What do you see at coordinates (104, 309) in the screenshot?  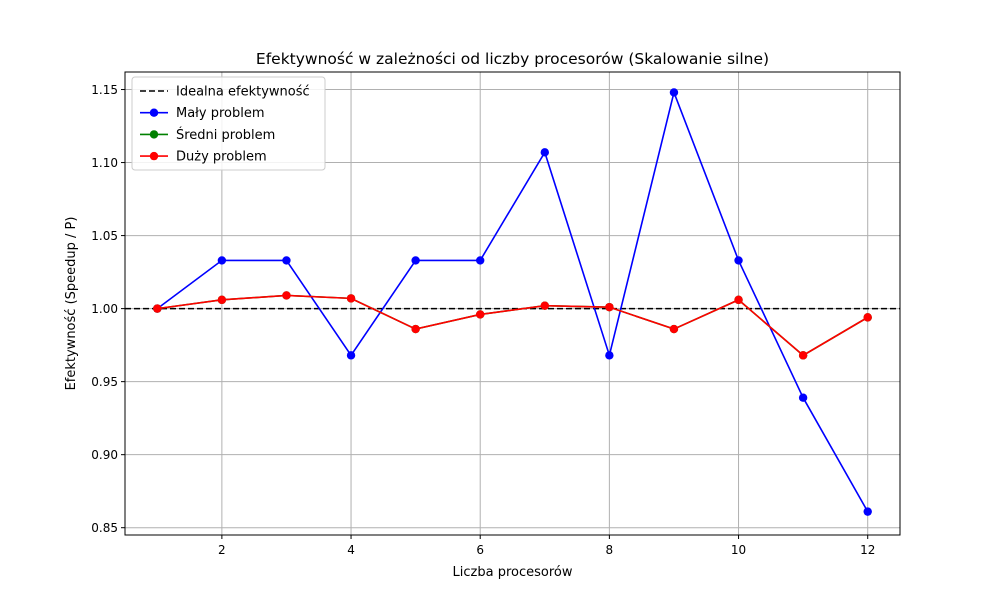 I see `y-tick-label: 1.00` at bounding box center [104, 309].